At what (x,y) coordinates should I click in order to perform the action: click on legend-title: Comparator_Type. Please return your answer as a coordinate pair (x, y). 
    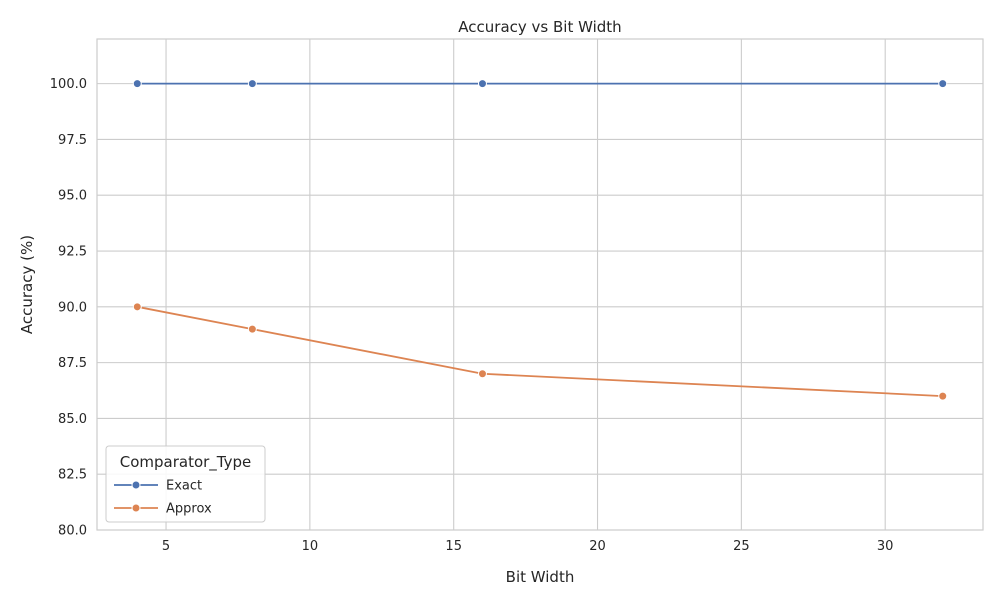
    Looking at the image, I should click on (186, 462).